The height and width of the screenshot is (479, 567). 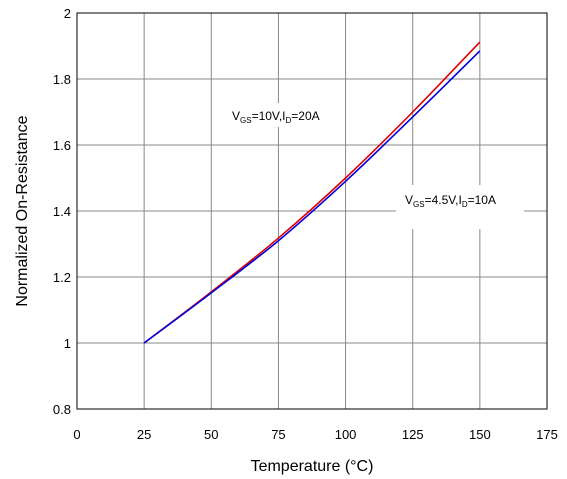 What do you see at coordinates (76, 434) in the screenshot?
I see `x-tick-label: 0` at bounding box center [76, 434].